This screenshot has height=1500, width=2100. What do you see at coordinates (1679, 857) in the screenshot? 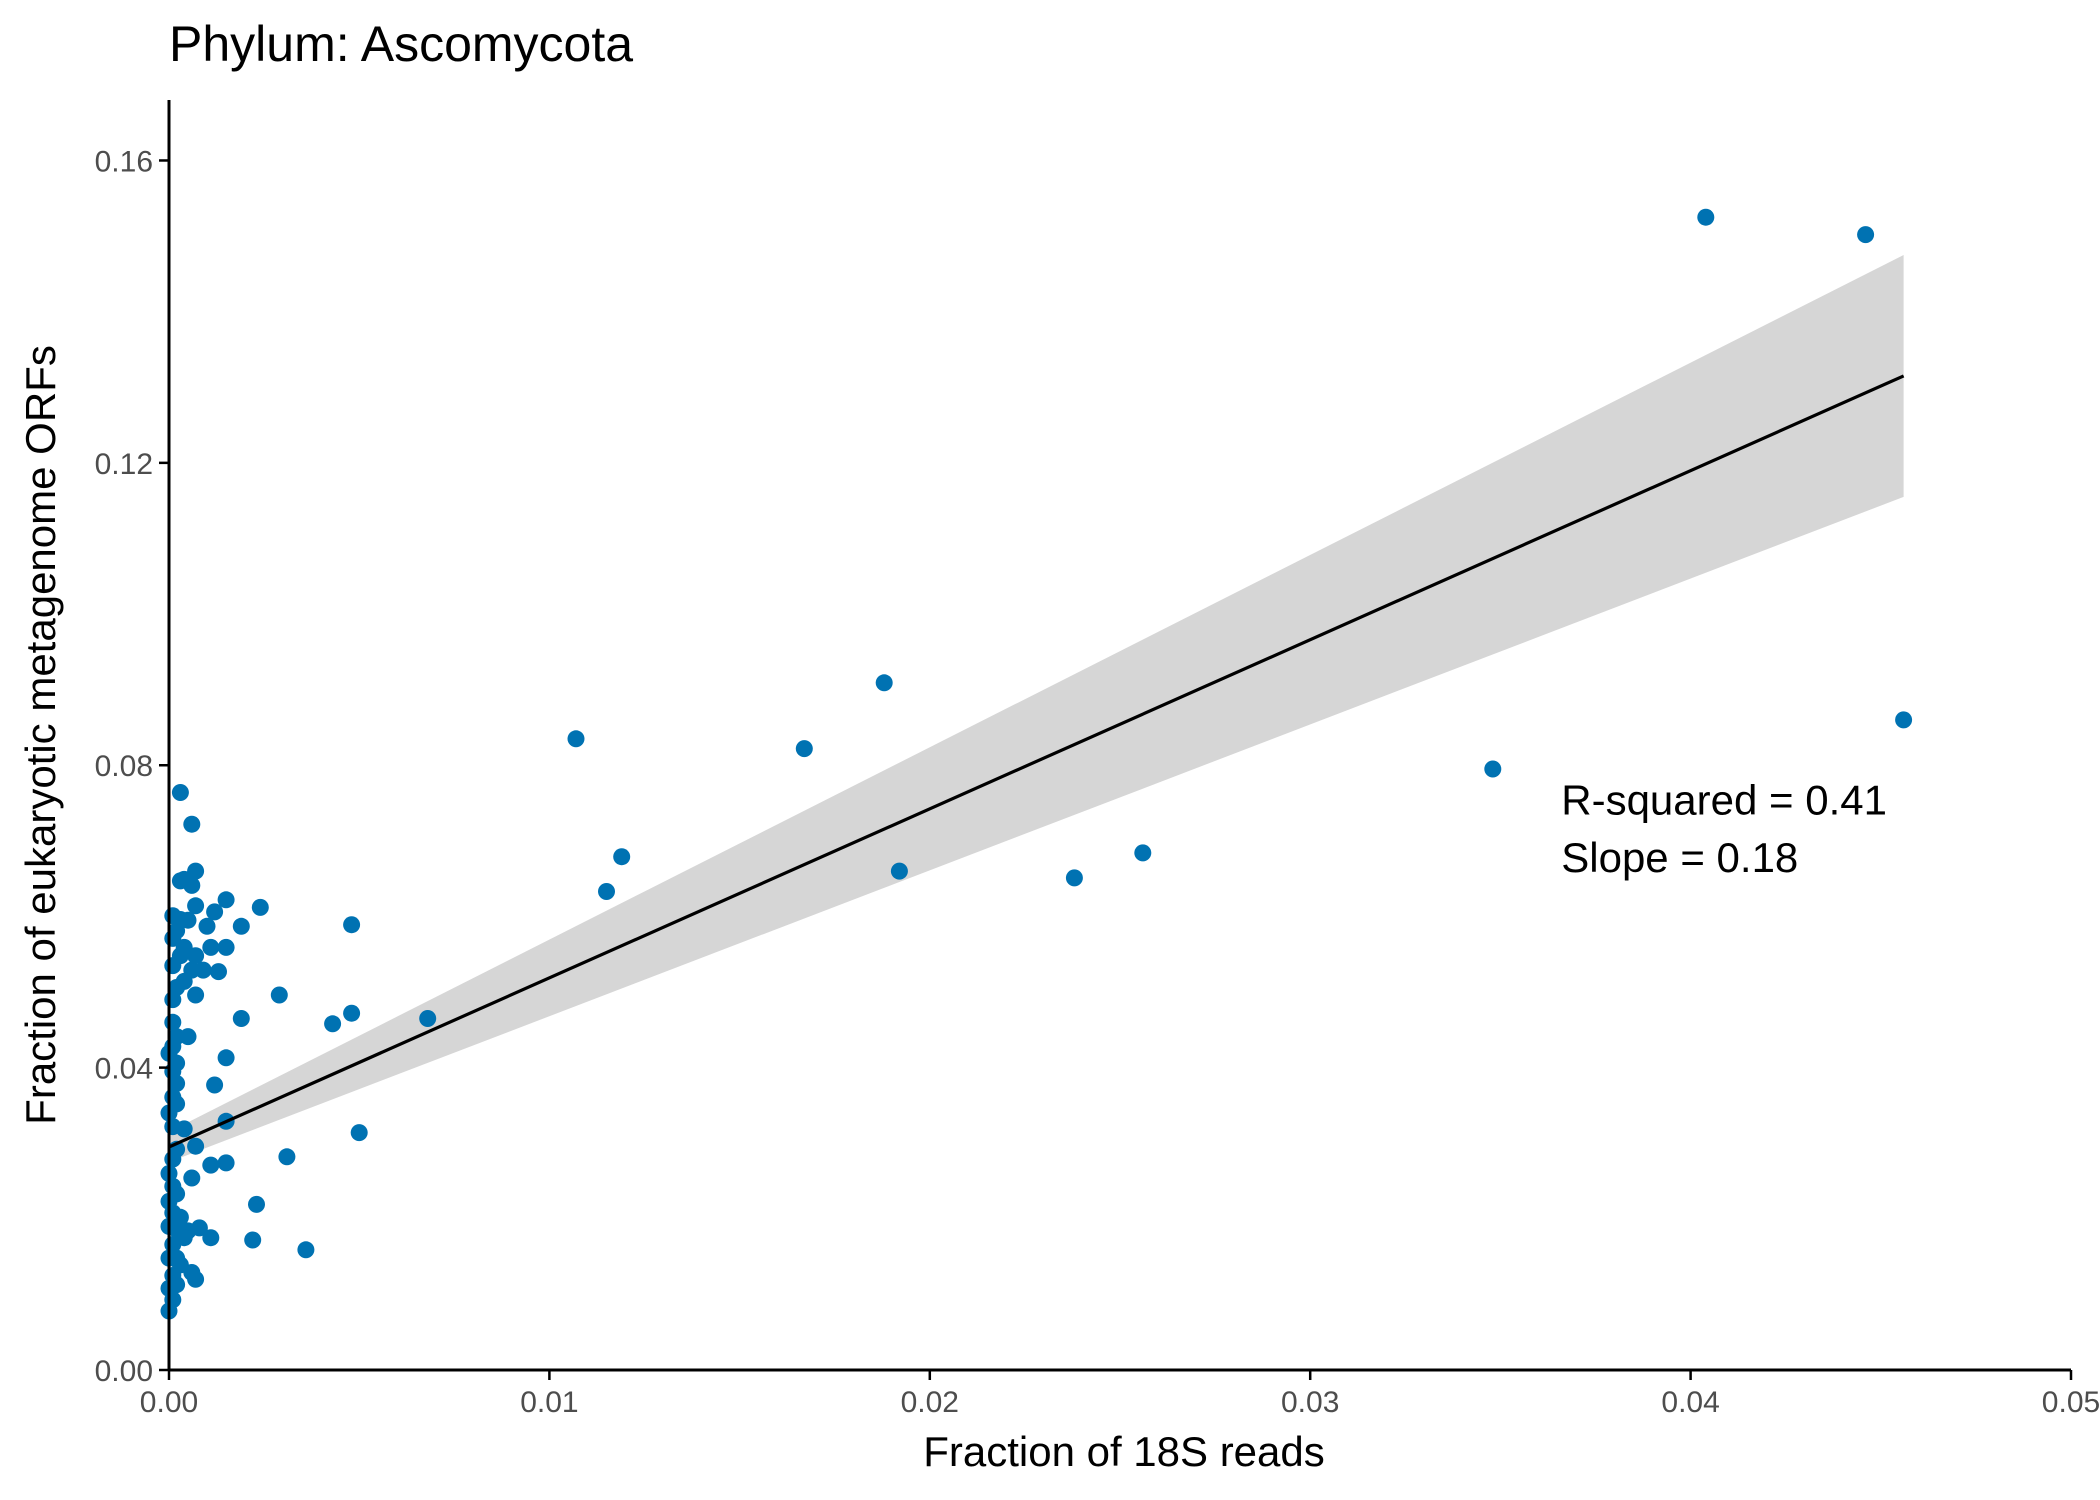
I see `slope-annotation: Slope = 0.18` at bounding box center [1679, 857].